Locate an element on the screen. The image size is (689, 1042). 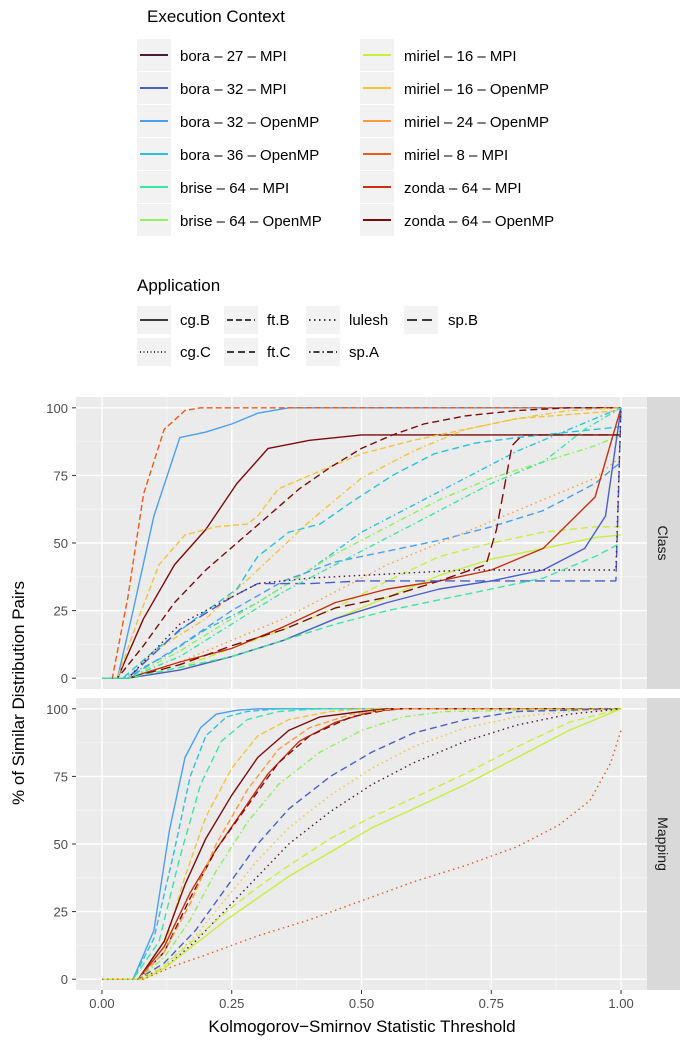
x-tick-label: 0.25 is located at coordinates (231, 1003).